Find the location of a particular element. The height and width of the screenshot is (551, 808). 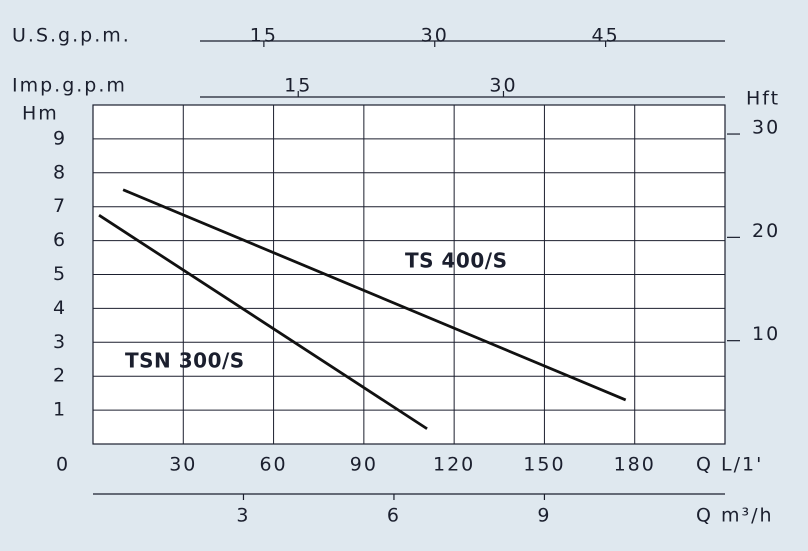

y-tick-label: 9 is located at coordinates (60, 138).